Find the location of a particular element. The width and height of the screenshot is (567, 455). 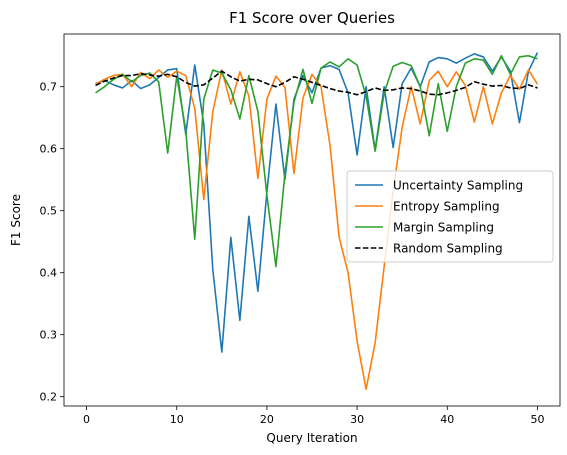

y-tick-label: 0.4 is located at coordinates (49, 273).